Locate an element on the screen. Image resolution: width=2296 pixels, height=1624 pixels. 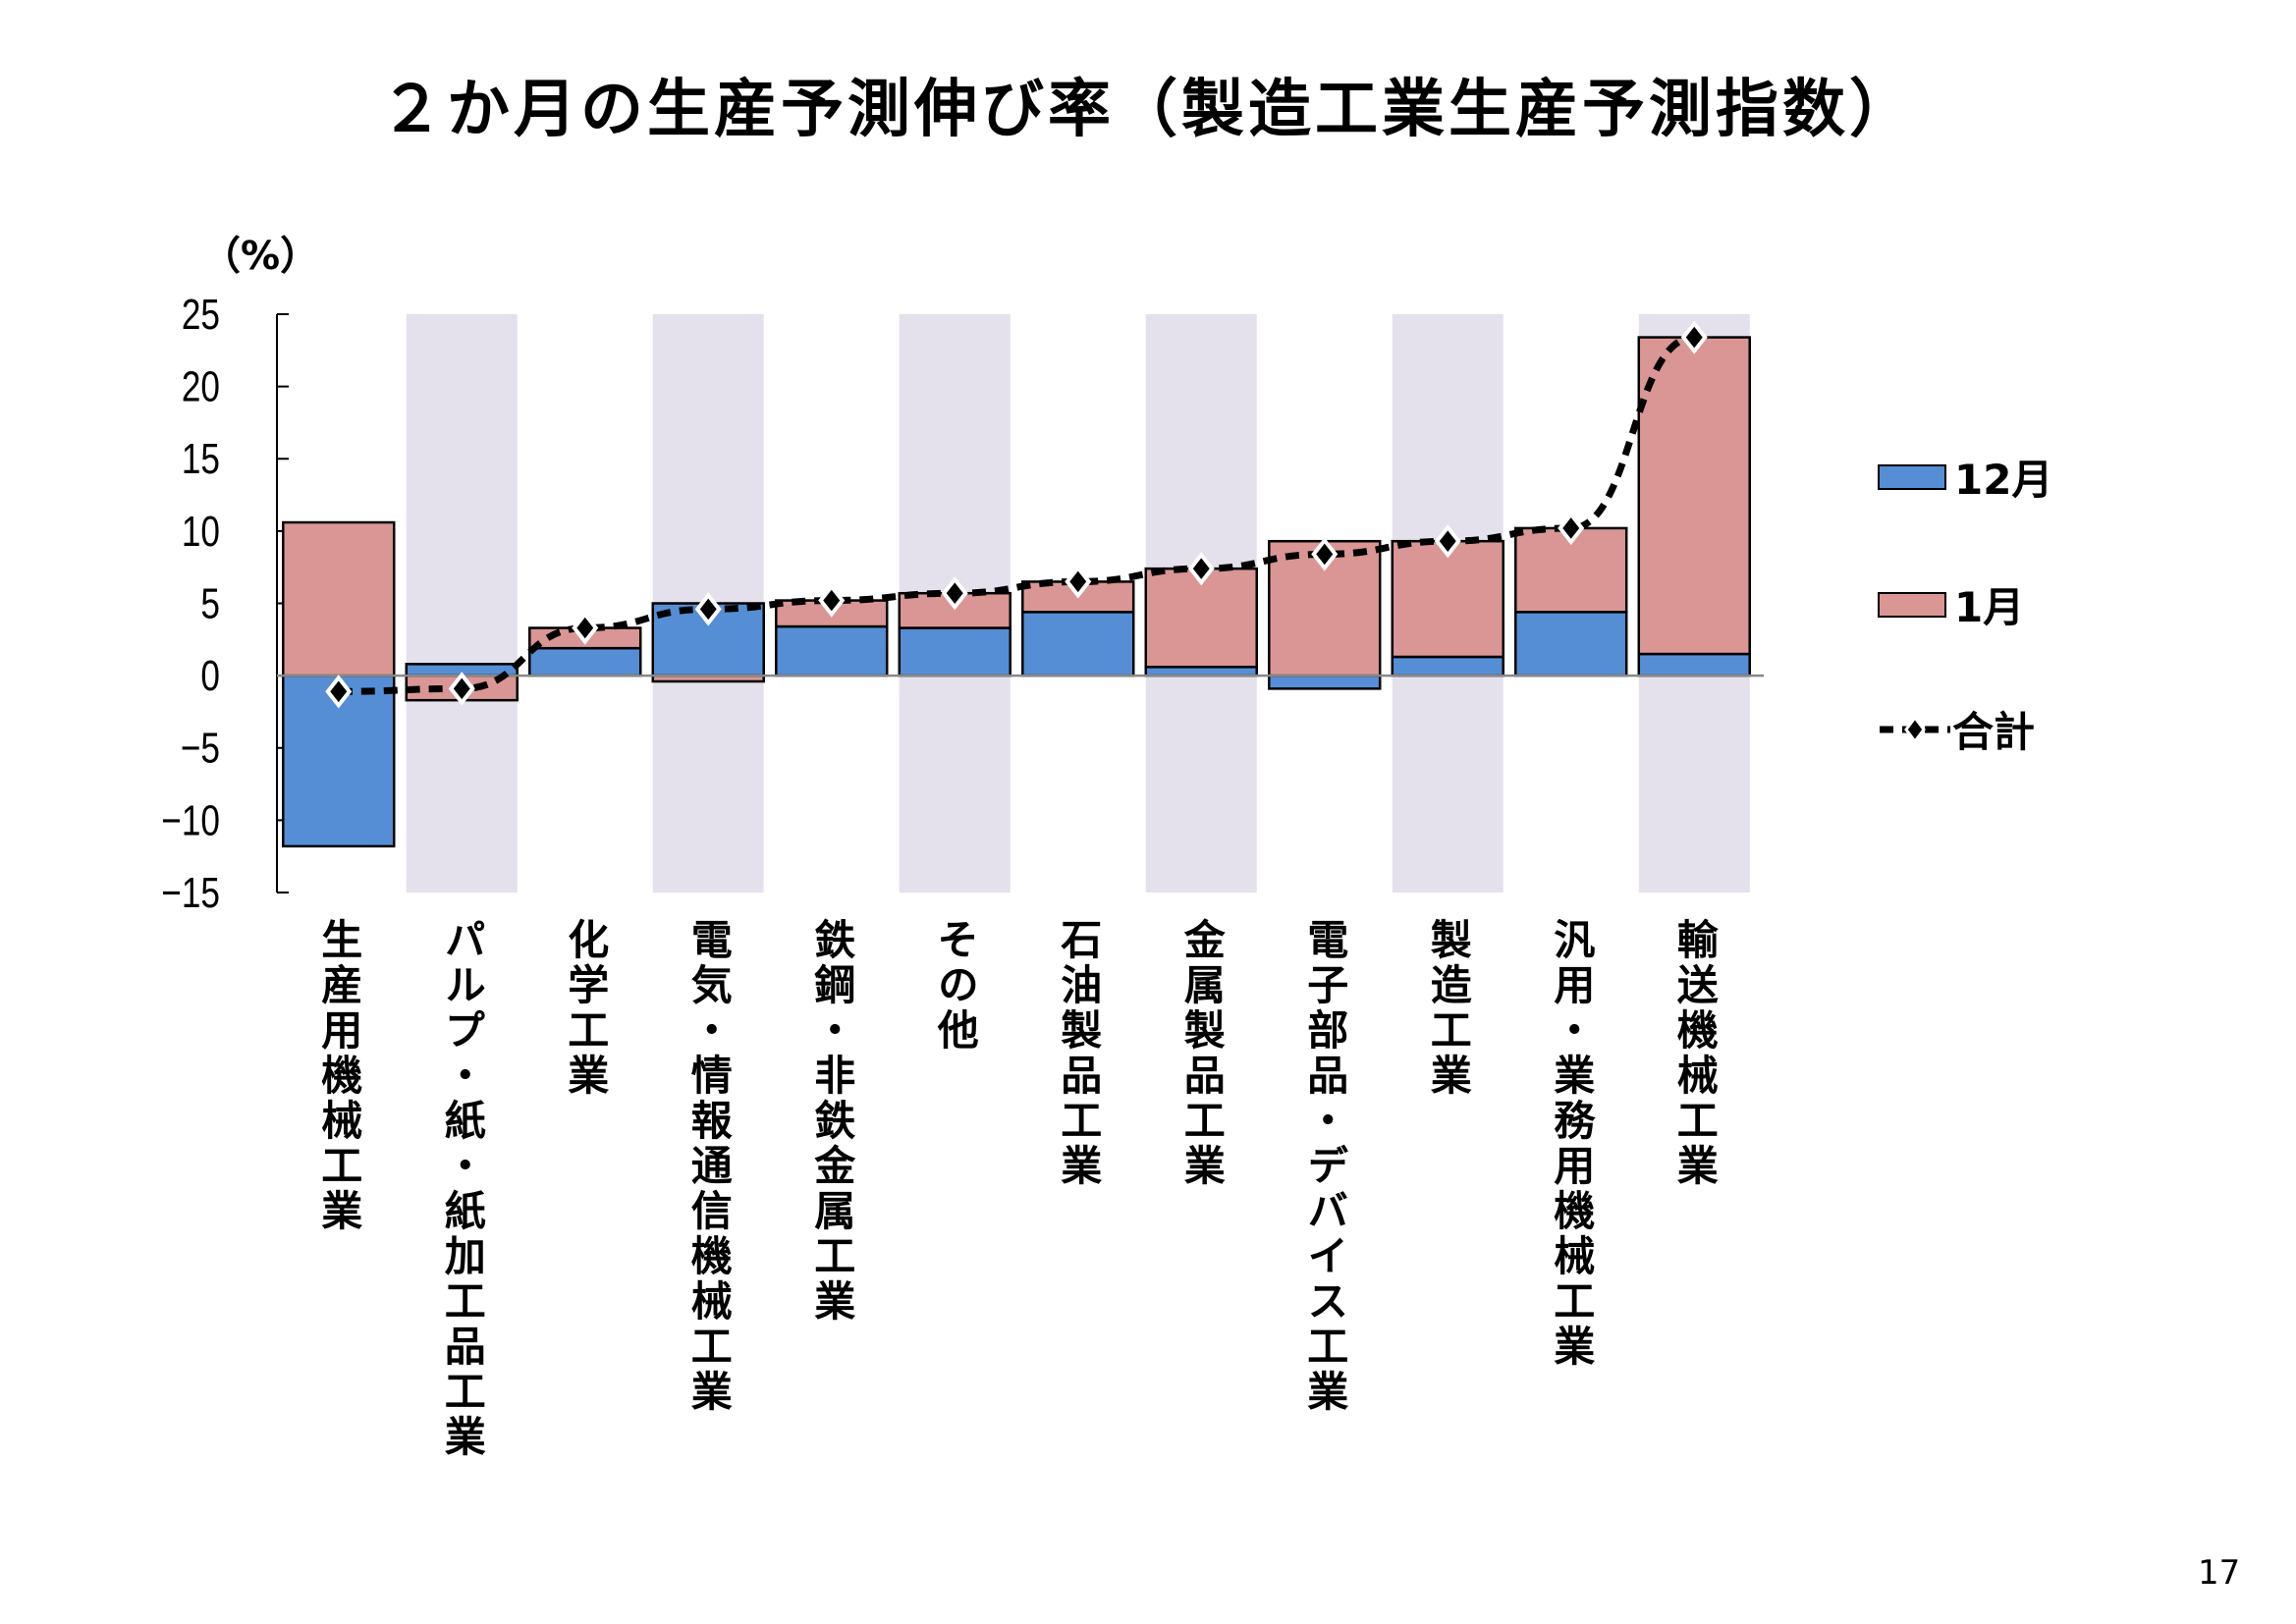
x-category-label: 鉄鋼・非鉄金属工業 is located at coordinates (831, 1121).